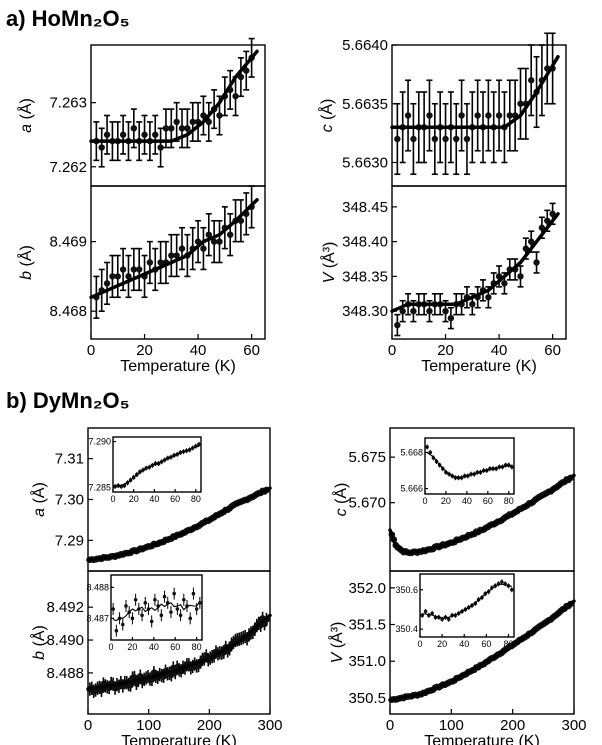  I want to click on plot-ho_b: 8.468 8.469 0 20 40 60 Temperature (K) b (Å), so click(141, 280).